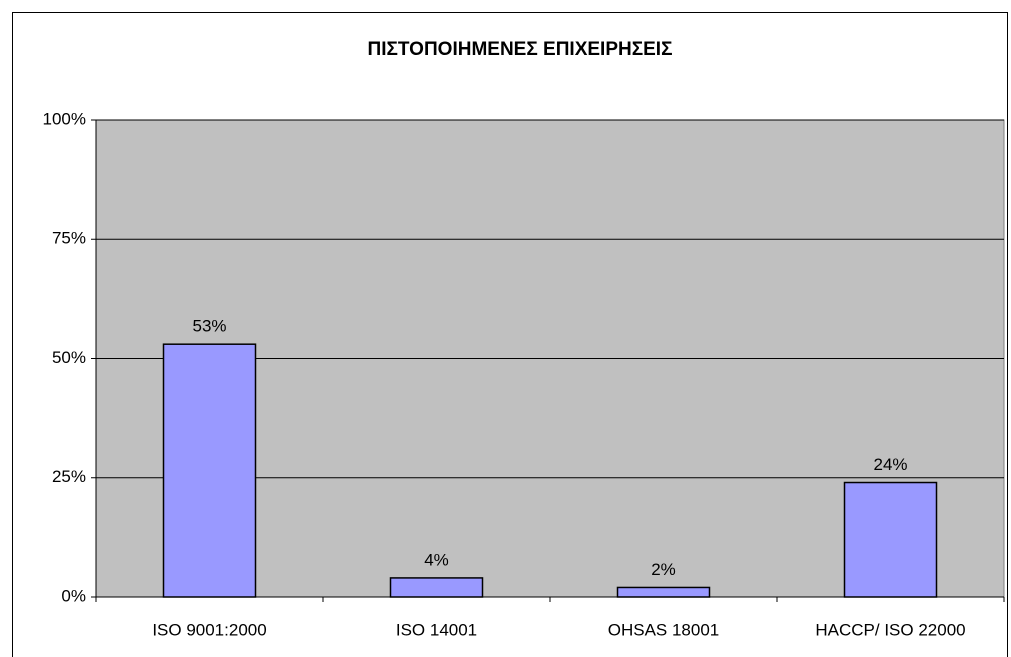 The image size is (1011, 657). What do you see at coordinates (890, 629) in the screenshot?
I see `x-tick-label: HACCP/ ISO 22000` at bounding box center [890, 629].